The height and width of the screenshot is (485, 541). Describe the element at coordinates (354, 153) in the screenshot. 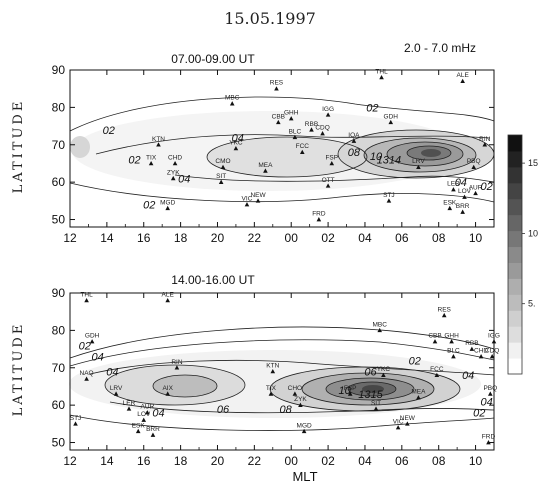

I see `contour-level-label: 08` at that location.